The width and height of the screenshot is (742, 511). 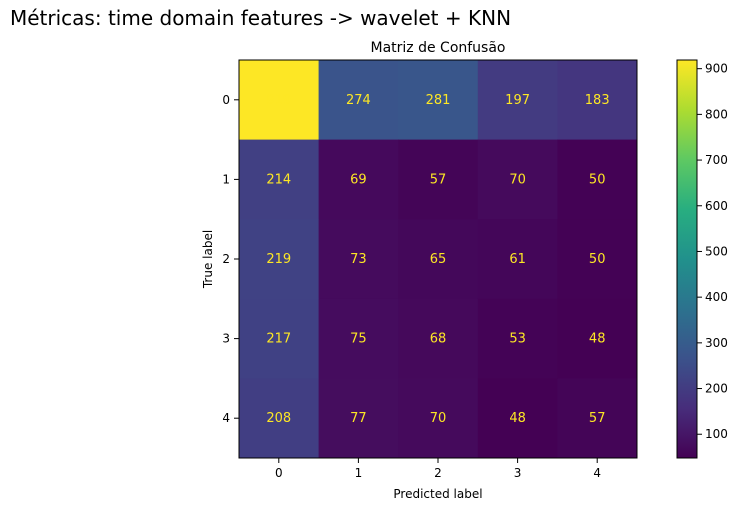 What do you see at coordinates (359, 473) in the screenshot?
I see `x-tick-label: 1` at bounding box center [359, 473].